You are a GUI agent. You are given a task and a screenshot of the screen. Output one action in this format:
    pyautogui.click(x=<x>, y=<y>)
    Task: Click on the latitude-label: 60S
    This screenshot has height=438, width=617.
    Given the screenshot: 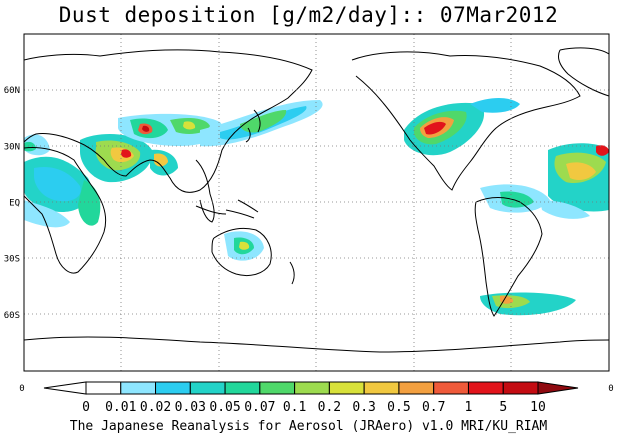 What is the action you would take?
    pyautogui.click(x=12, y=316)
    